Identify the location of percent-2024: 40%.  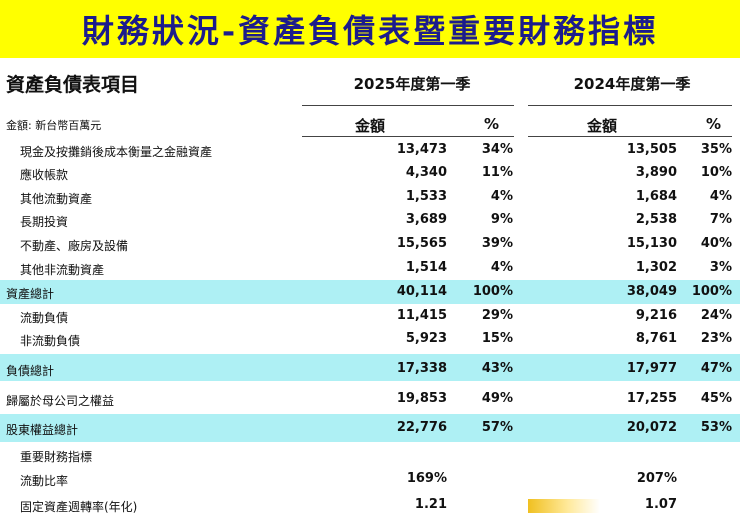
(716, 243).